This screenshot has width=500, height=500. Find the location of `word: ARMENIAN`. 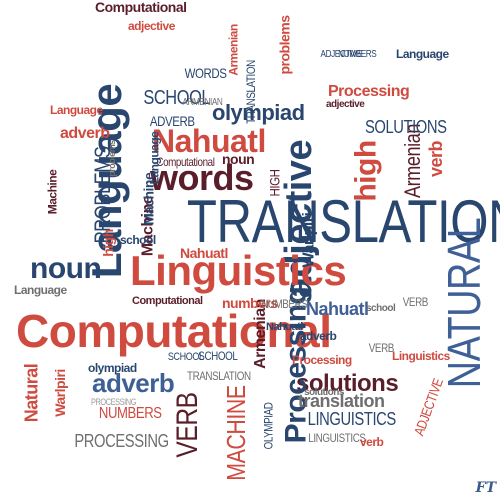

word: ARMENIAN is located at coordinates (202, 102).